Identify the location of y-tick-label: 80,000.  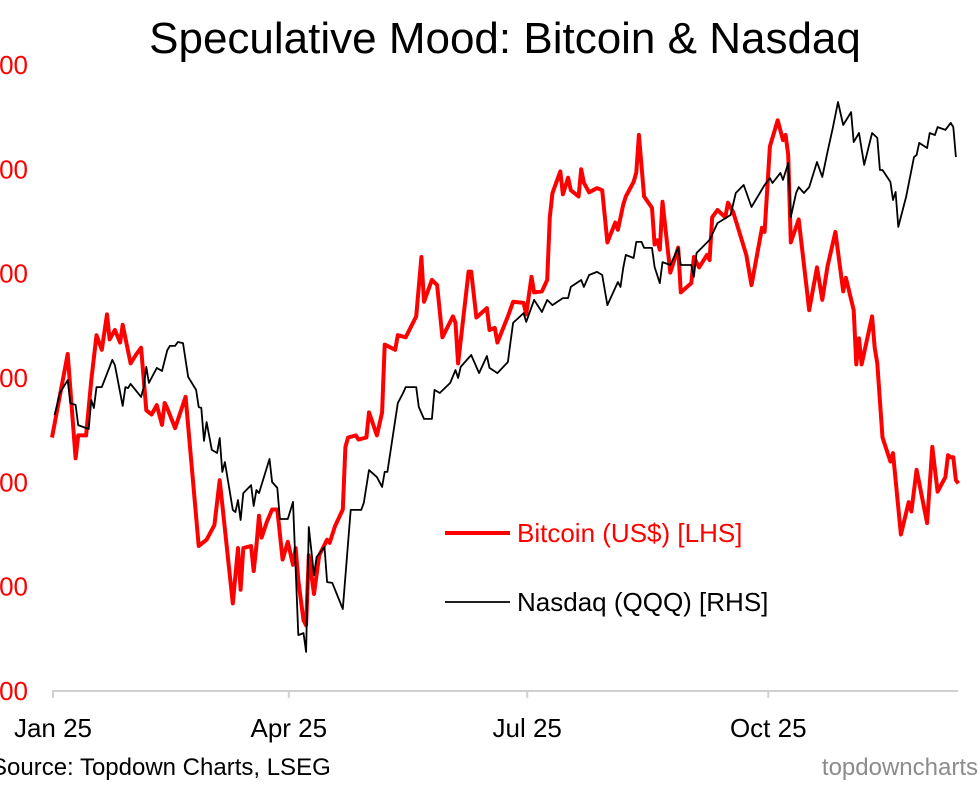
(14, 587).